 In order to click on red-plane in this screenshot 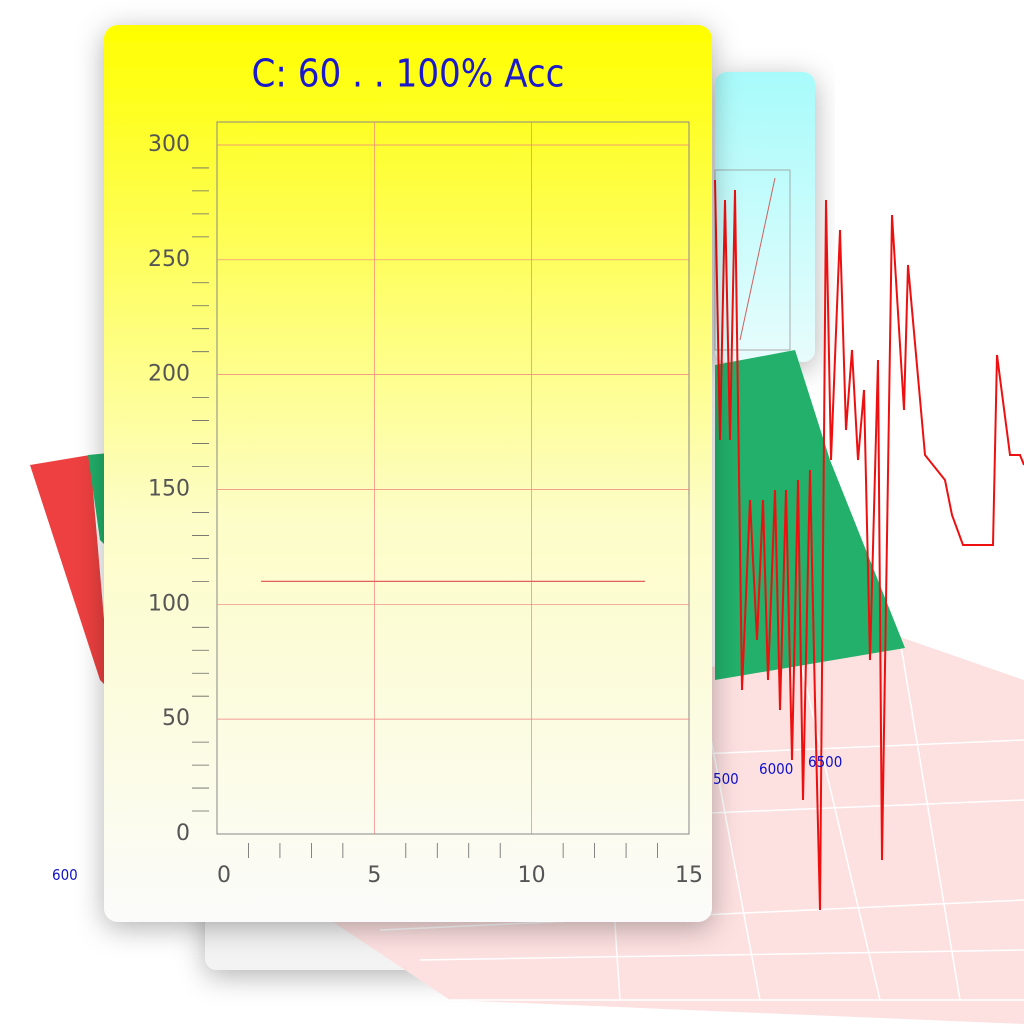, I will do `click(70, 572)`.